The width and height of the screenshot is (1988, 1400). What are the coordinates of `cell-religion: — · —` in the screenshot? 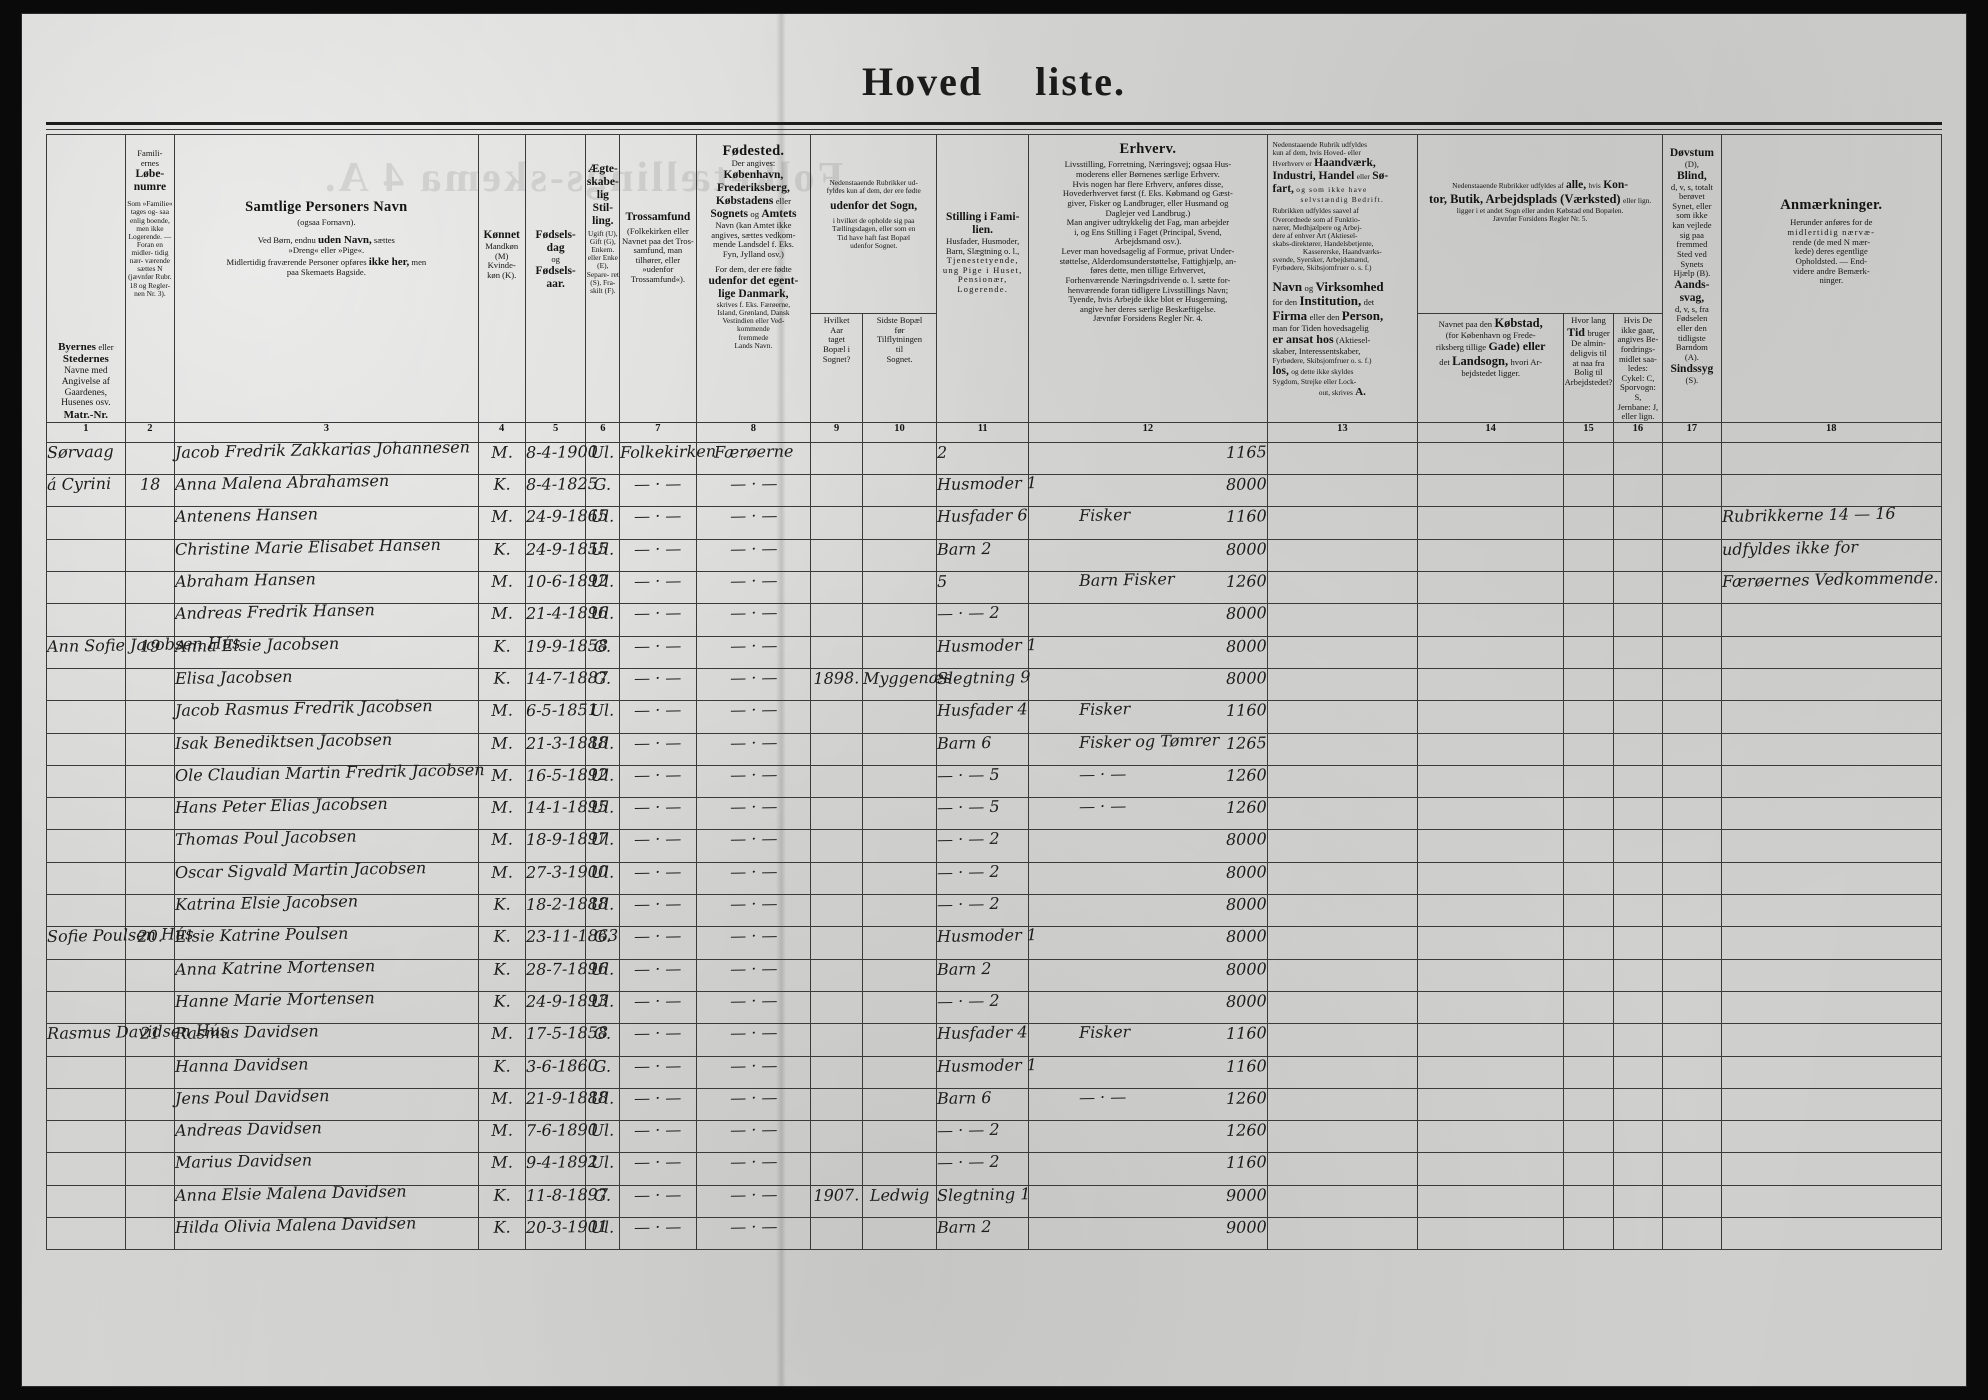 It's located at (658, 911).